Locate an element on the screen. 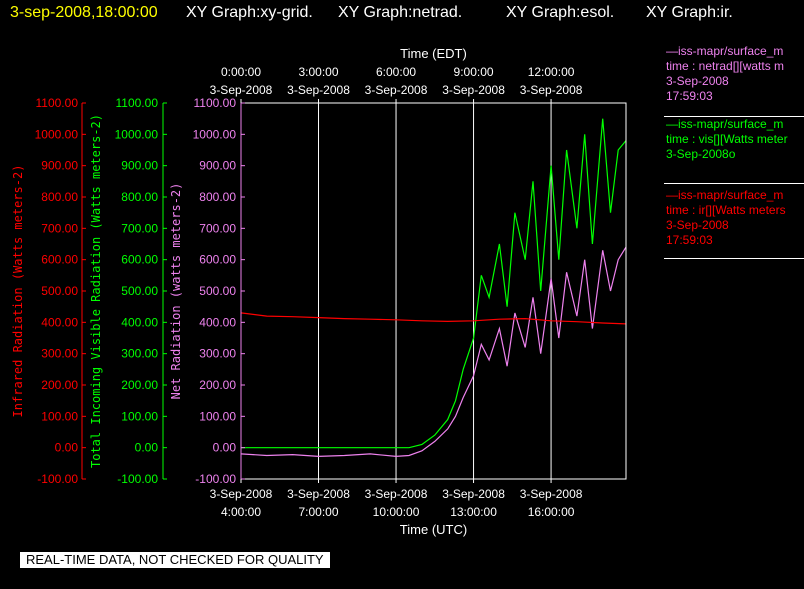 Image resolution: width=804 pixels, height=589 pixels. x-top-axis-title: Time (EDT) is located at coordinates (433, 53).